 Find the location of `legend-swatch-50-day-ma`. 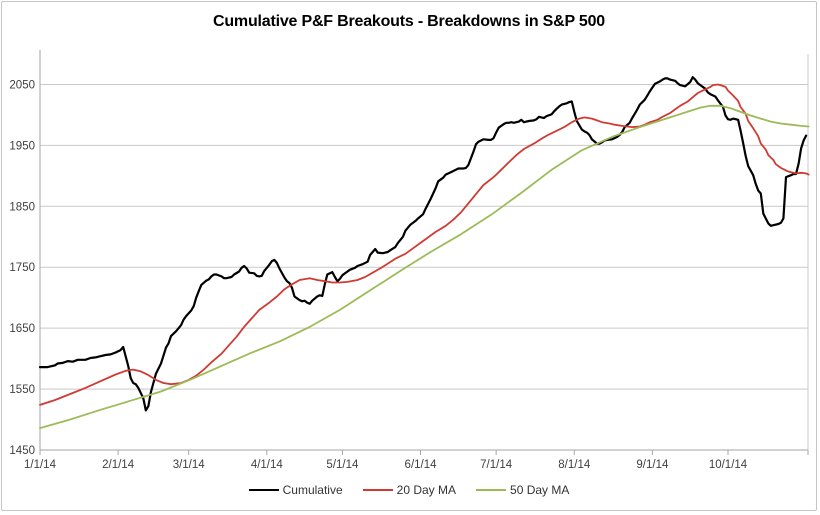

legend-swatch-50-day-ma is located at coordinates (491, 490).